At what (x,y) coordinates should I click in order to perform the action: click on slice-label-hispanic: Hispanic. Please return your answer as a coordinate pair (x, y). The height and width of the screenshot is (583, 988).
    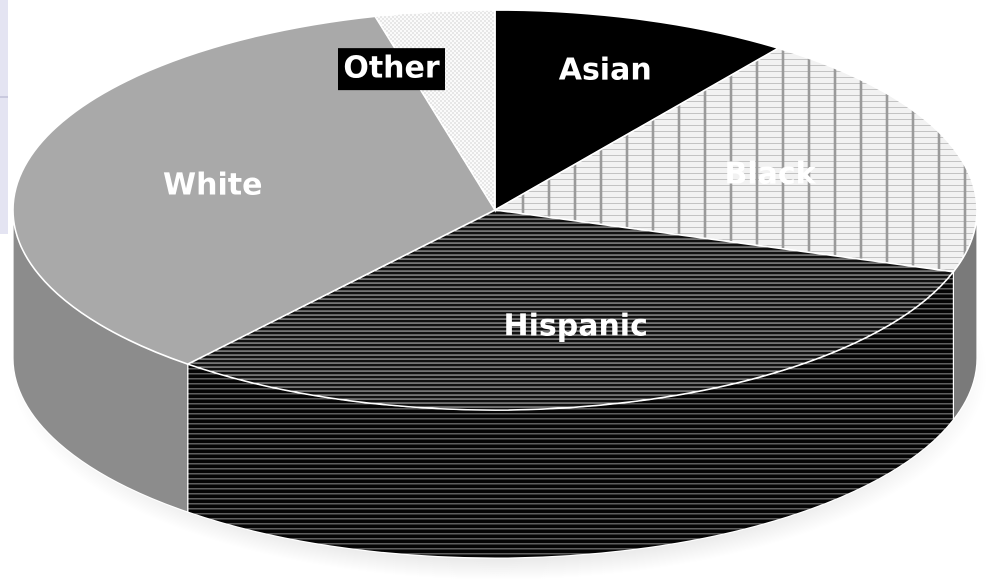
    Looking at the image, I should click on (575, 326).